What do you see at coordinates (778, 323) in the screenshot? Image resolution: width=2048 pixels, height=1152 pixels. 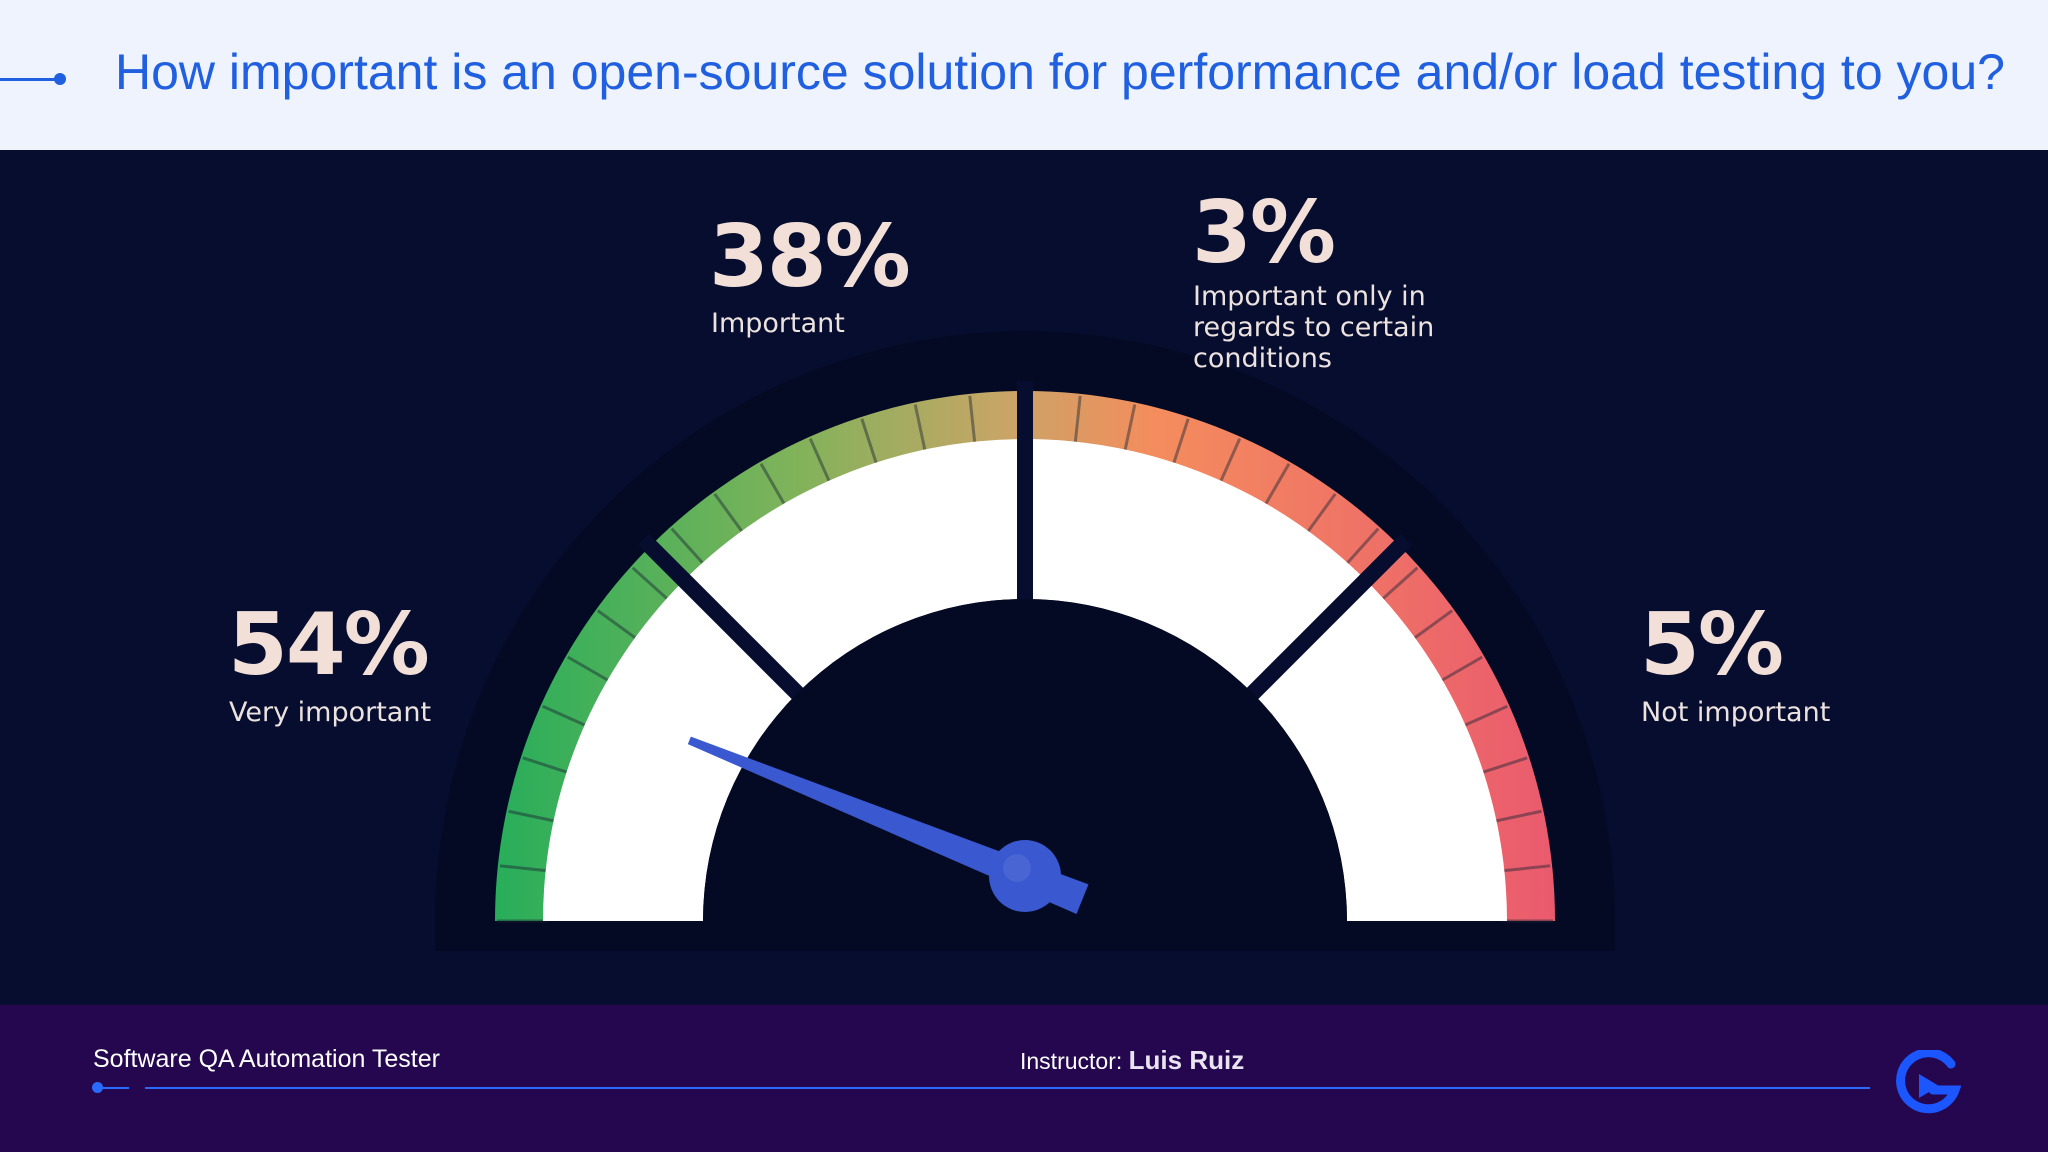 I see `segment-label-important: Important` at bounding box center [778, 323].